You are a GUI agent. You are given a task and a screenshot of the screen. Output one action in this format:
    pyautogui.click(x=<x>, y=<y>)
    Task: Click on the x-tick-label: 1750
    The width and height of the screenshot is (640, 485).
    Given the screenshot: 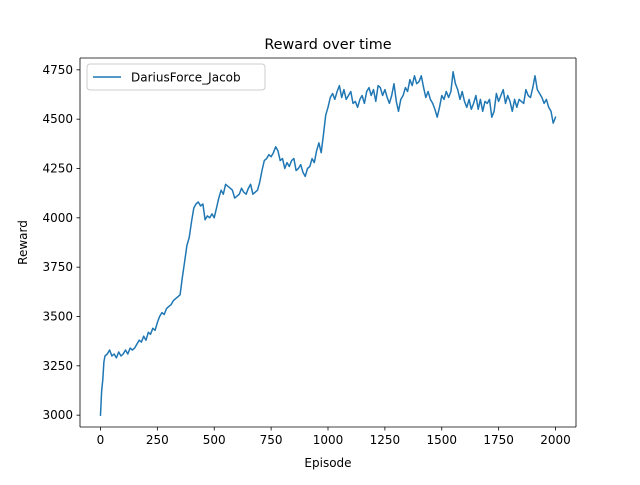 What is the action you would take?
    pyautogui.click(x=498, y=440)
    